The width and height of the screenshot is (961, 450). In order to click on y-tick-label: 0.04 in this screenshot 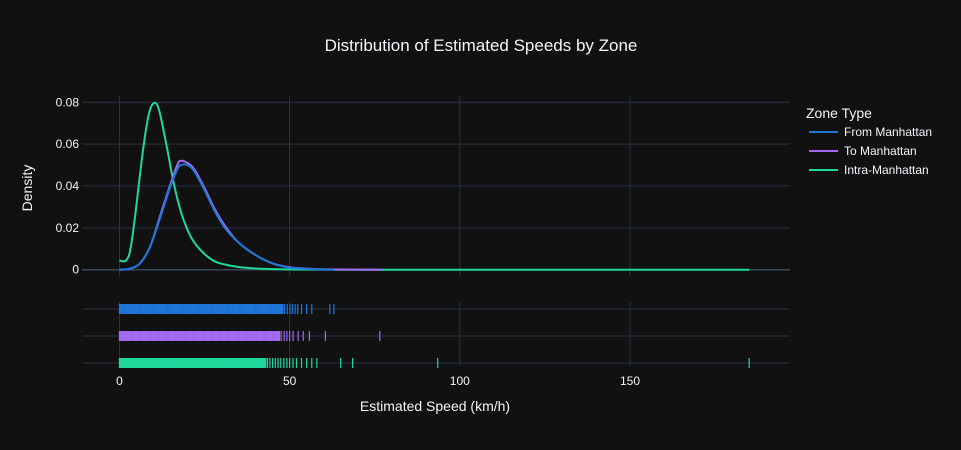, I will do `click(68, 186)`.